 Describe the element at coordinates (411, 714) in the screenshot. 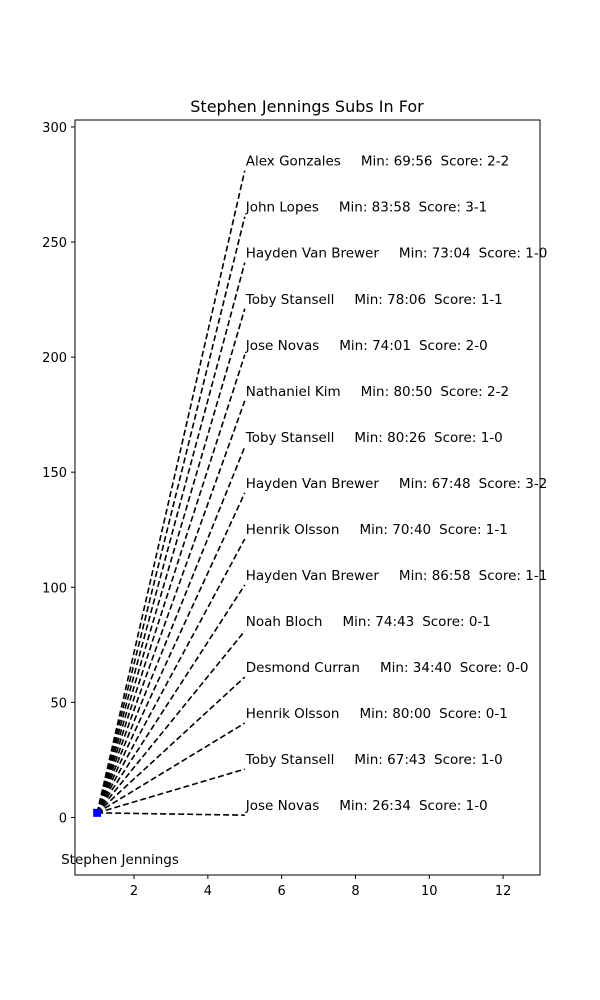

I see `minute-value: 80:00` at that location.